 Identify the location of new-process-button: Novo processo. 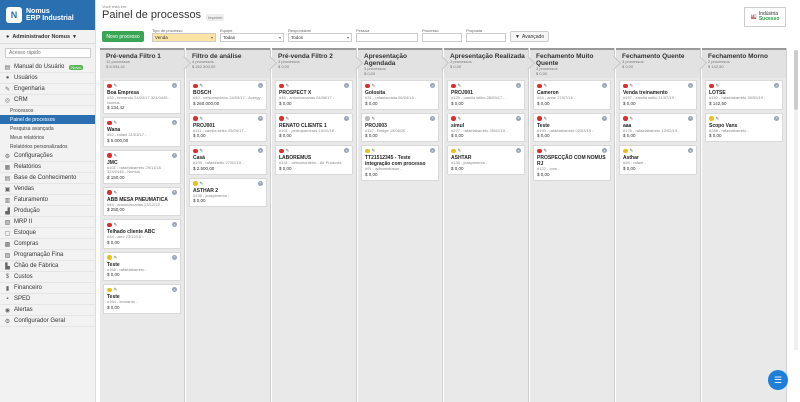
(123, 36).